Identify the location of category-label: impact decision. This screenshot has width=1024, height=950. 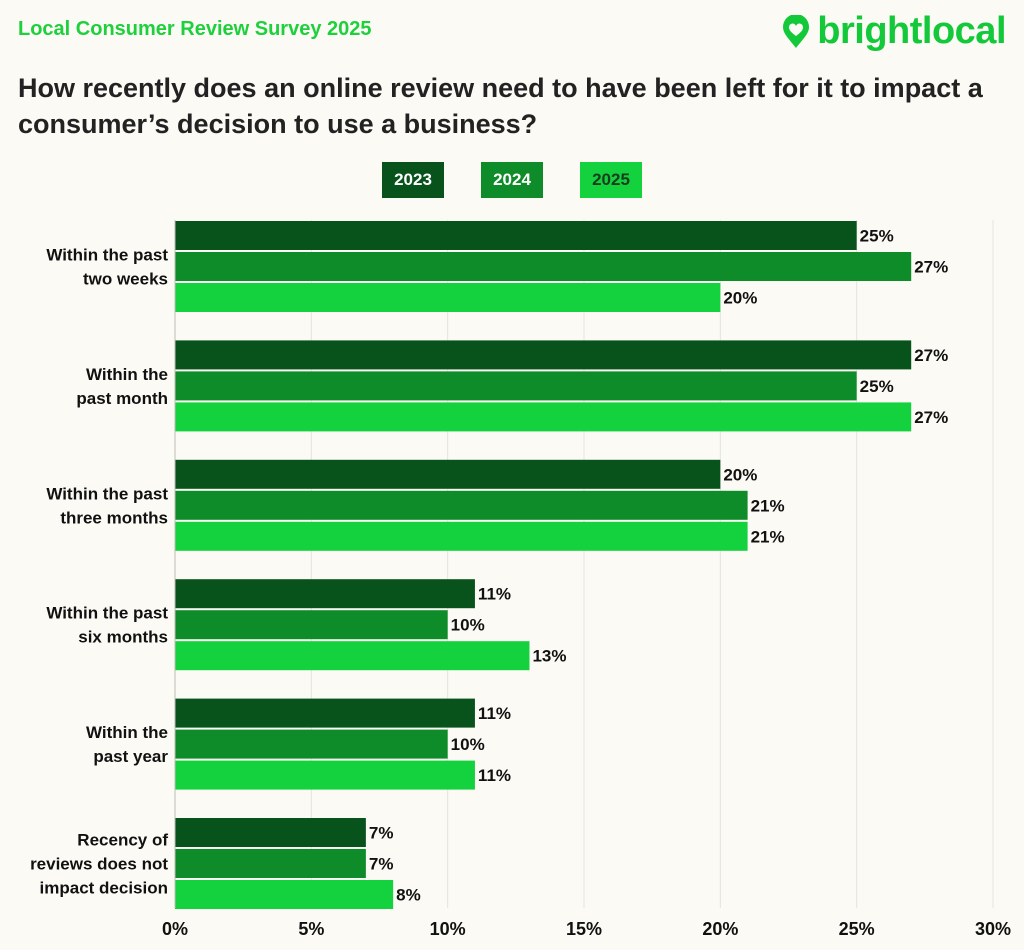
(104, 888).